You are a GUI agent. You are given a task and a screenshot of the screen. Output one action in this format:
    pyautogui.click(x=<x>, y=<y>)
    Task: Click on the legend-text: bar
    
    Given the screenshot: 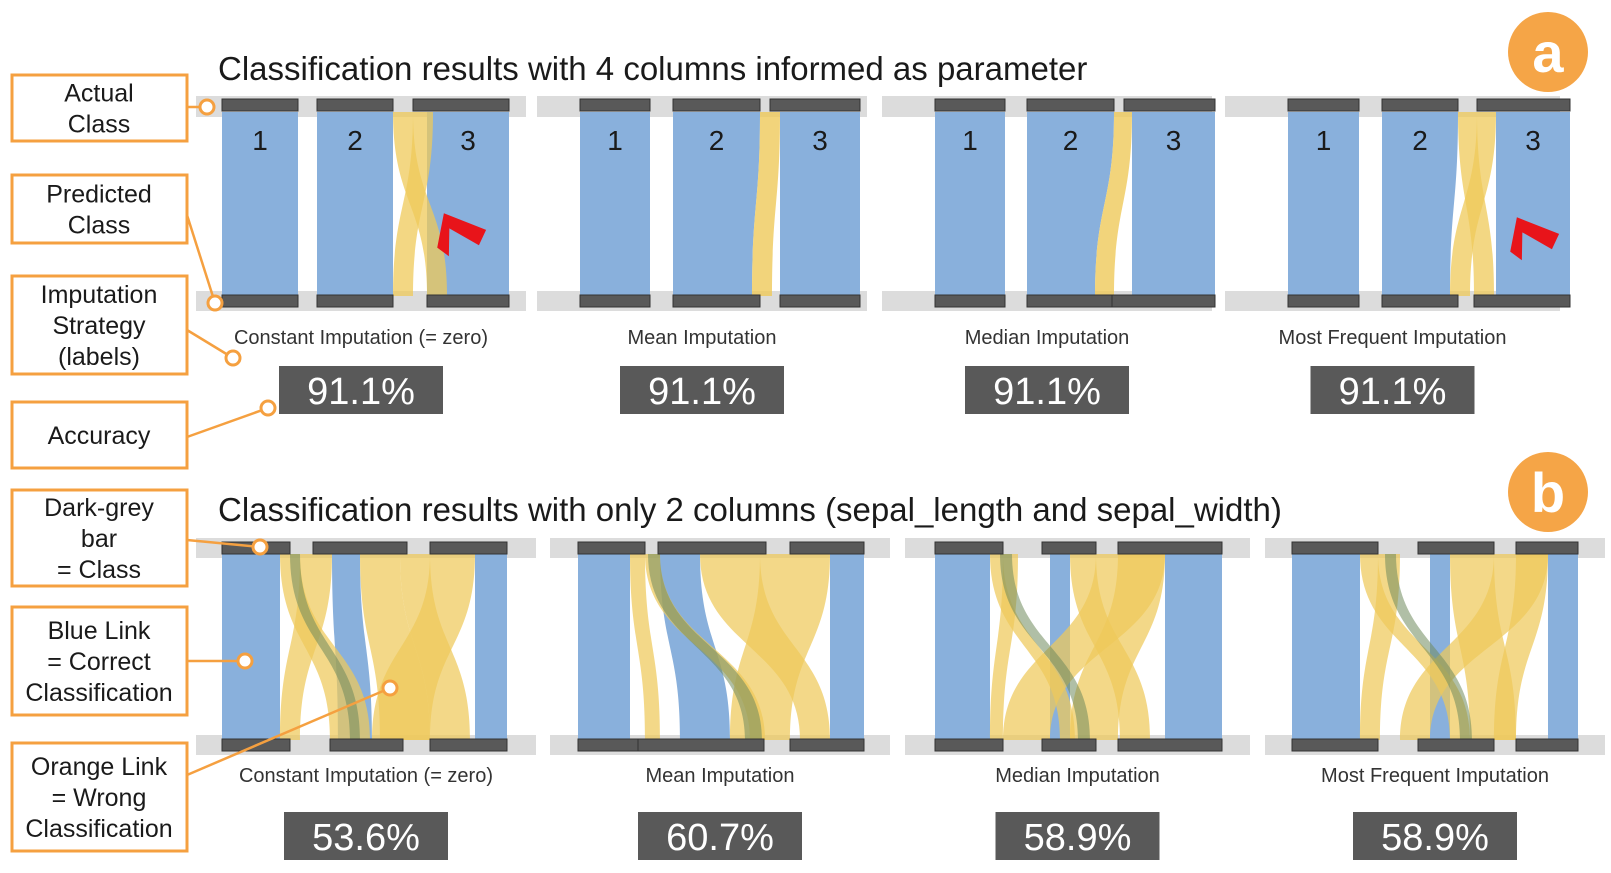 What is the action you would take?
    pyautogui.click(x=99, y=539)
    